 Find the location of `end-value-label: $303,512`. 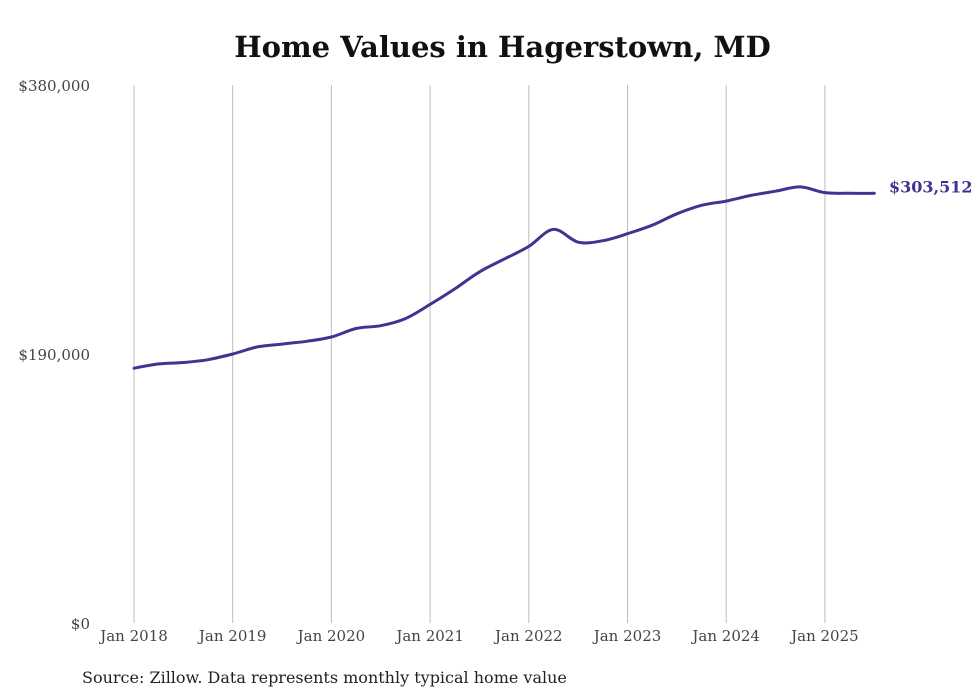

end-value-label: $303,512 is located at coordinates (931, 186).